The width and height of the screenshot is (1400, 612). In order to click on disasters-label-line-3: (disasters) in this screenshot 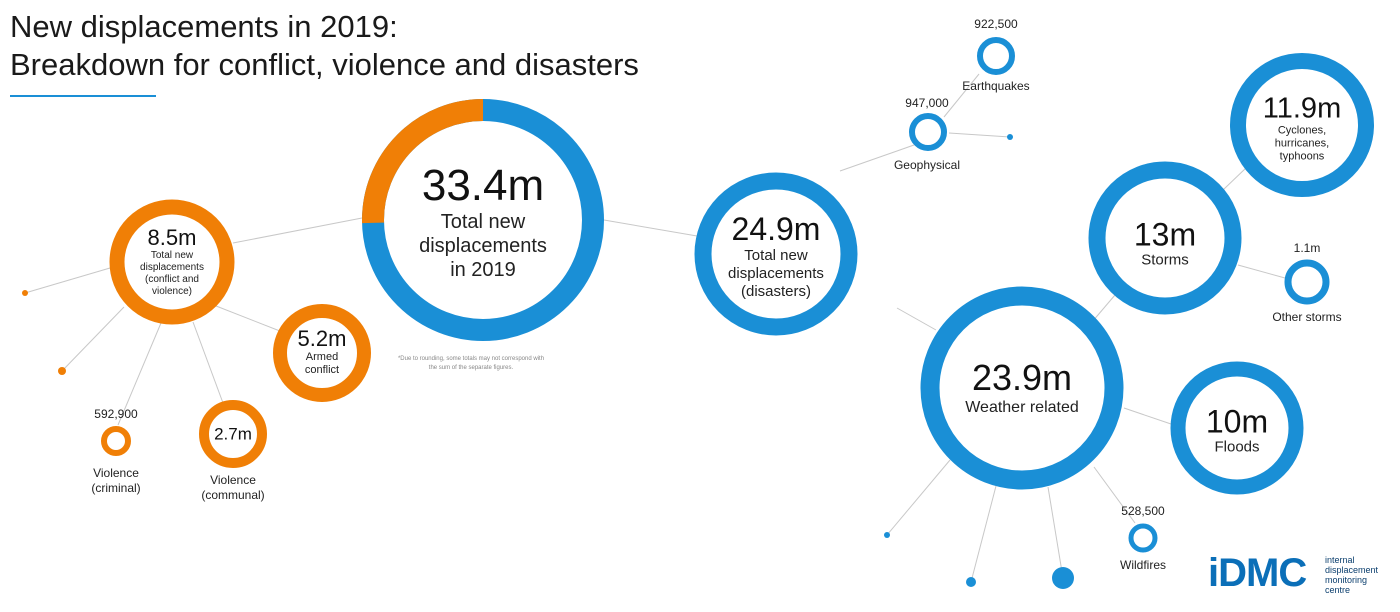, I will do `click(776, 291)`.